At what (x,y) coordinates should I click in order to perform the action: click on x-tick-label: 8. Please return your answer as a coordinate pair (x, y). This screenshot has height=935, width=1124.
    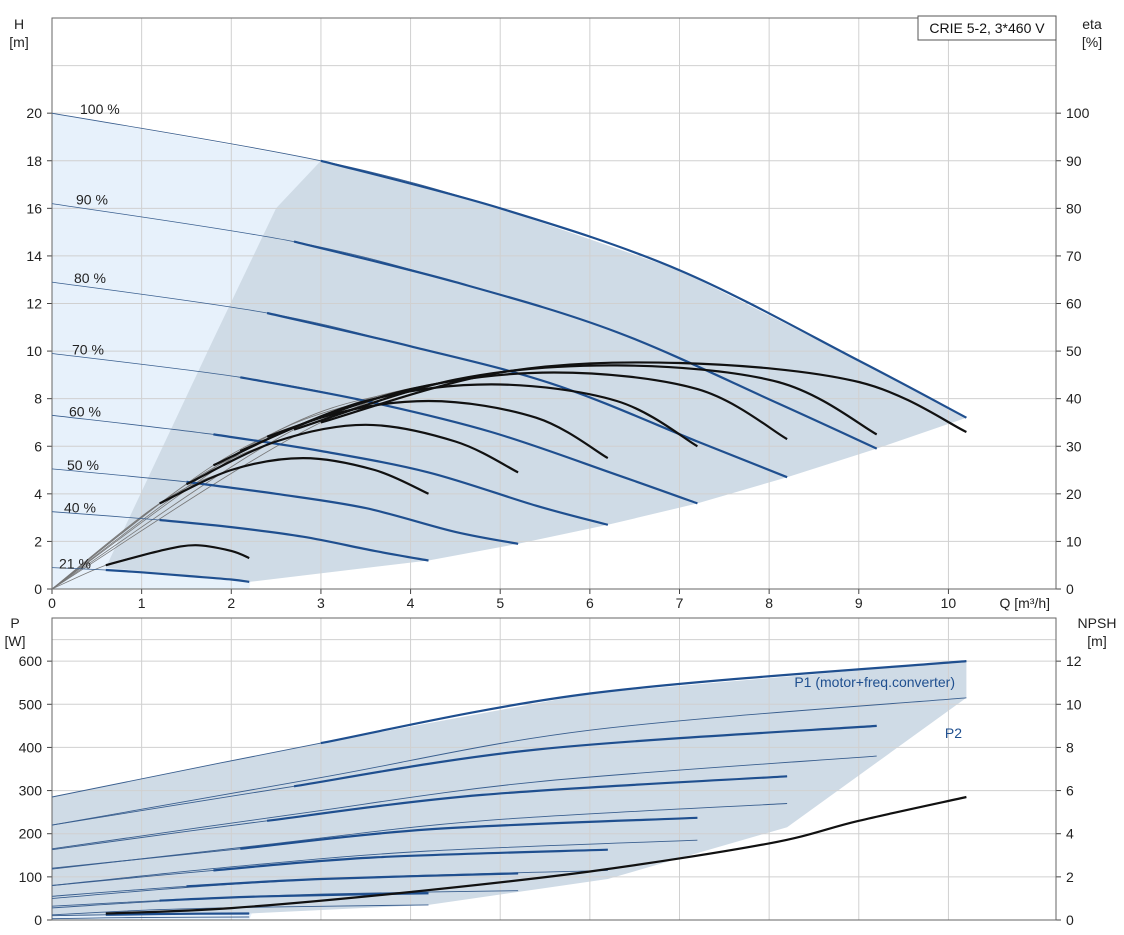
    Looking at the image, I should click on (769, 603).